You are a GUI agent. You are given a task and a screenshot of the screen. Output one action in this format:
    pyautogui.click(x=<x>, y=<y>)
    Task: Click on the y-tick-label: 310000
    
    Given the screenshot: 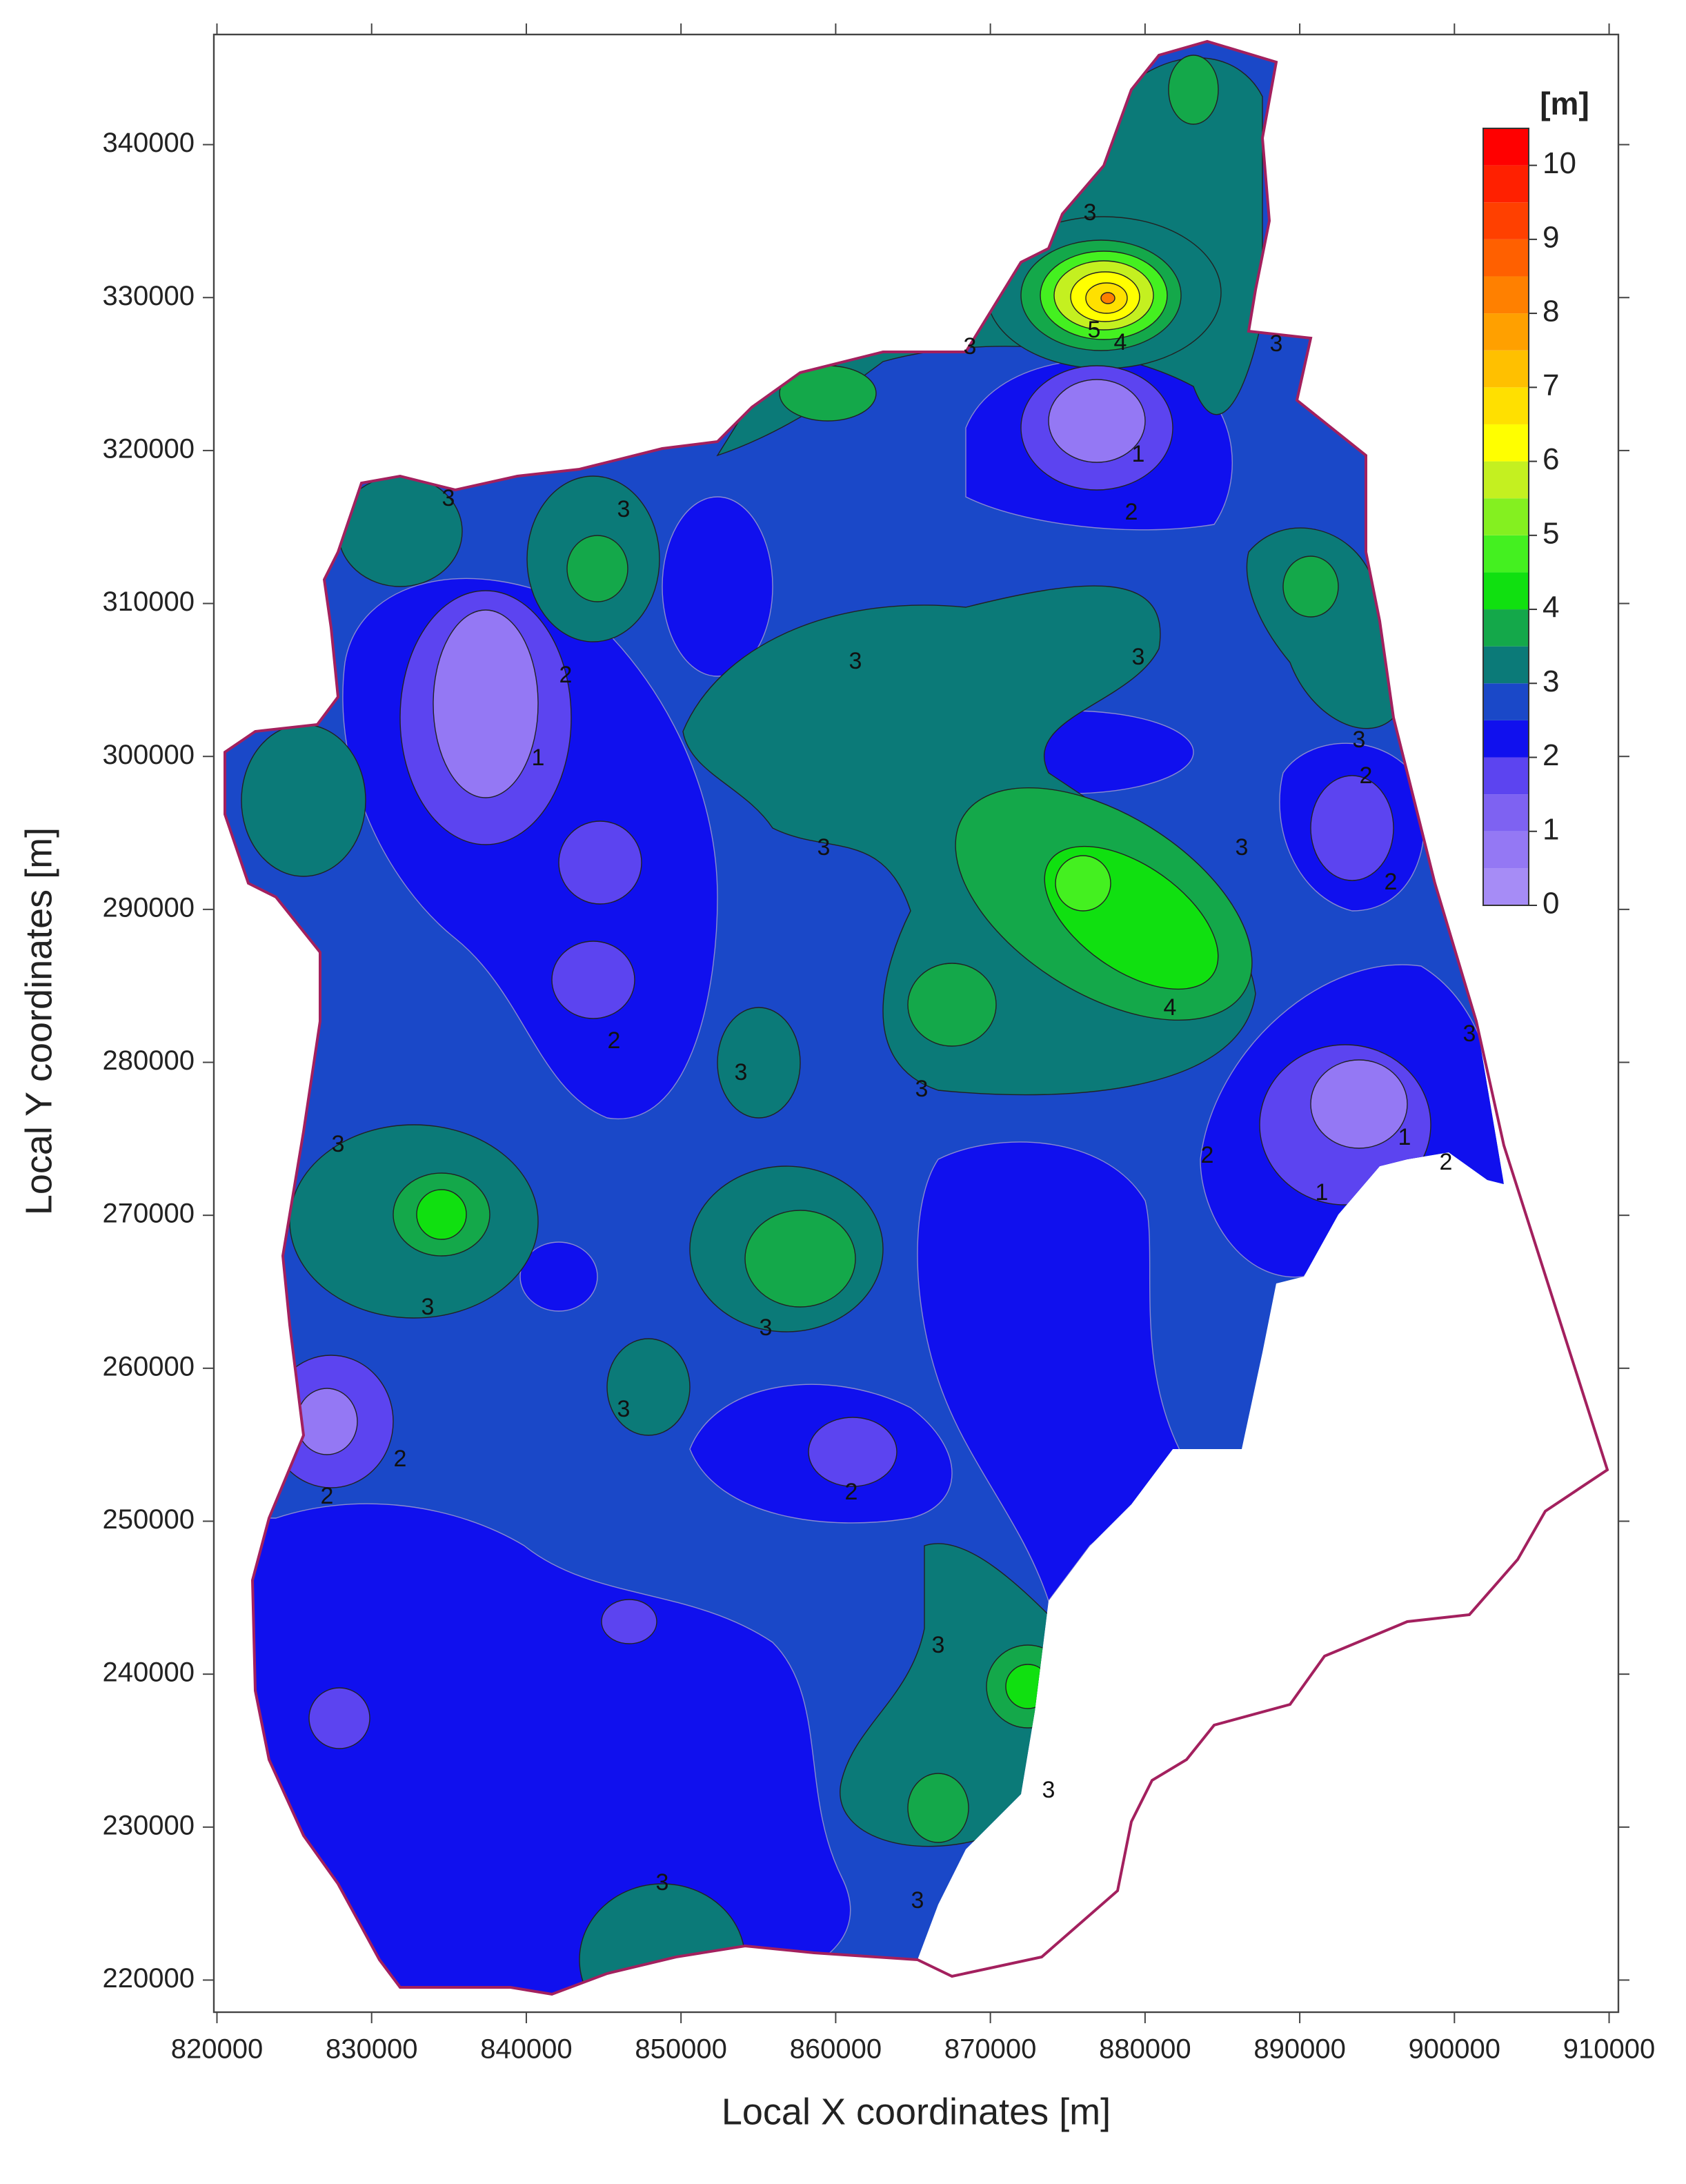 What is the action you would take?
    pyautogui.click(x=149, y=602)
    